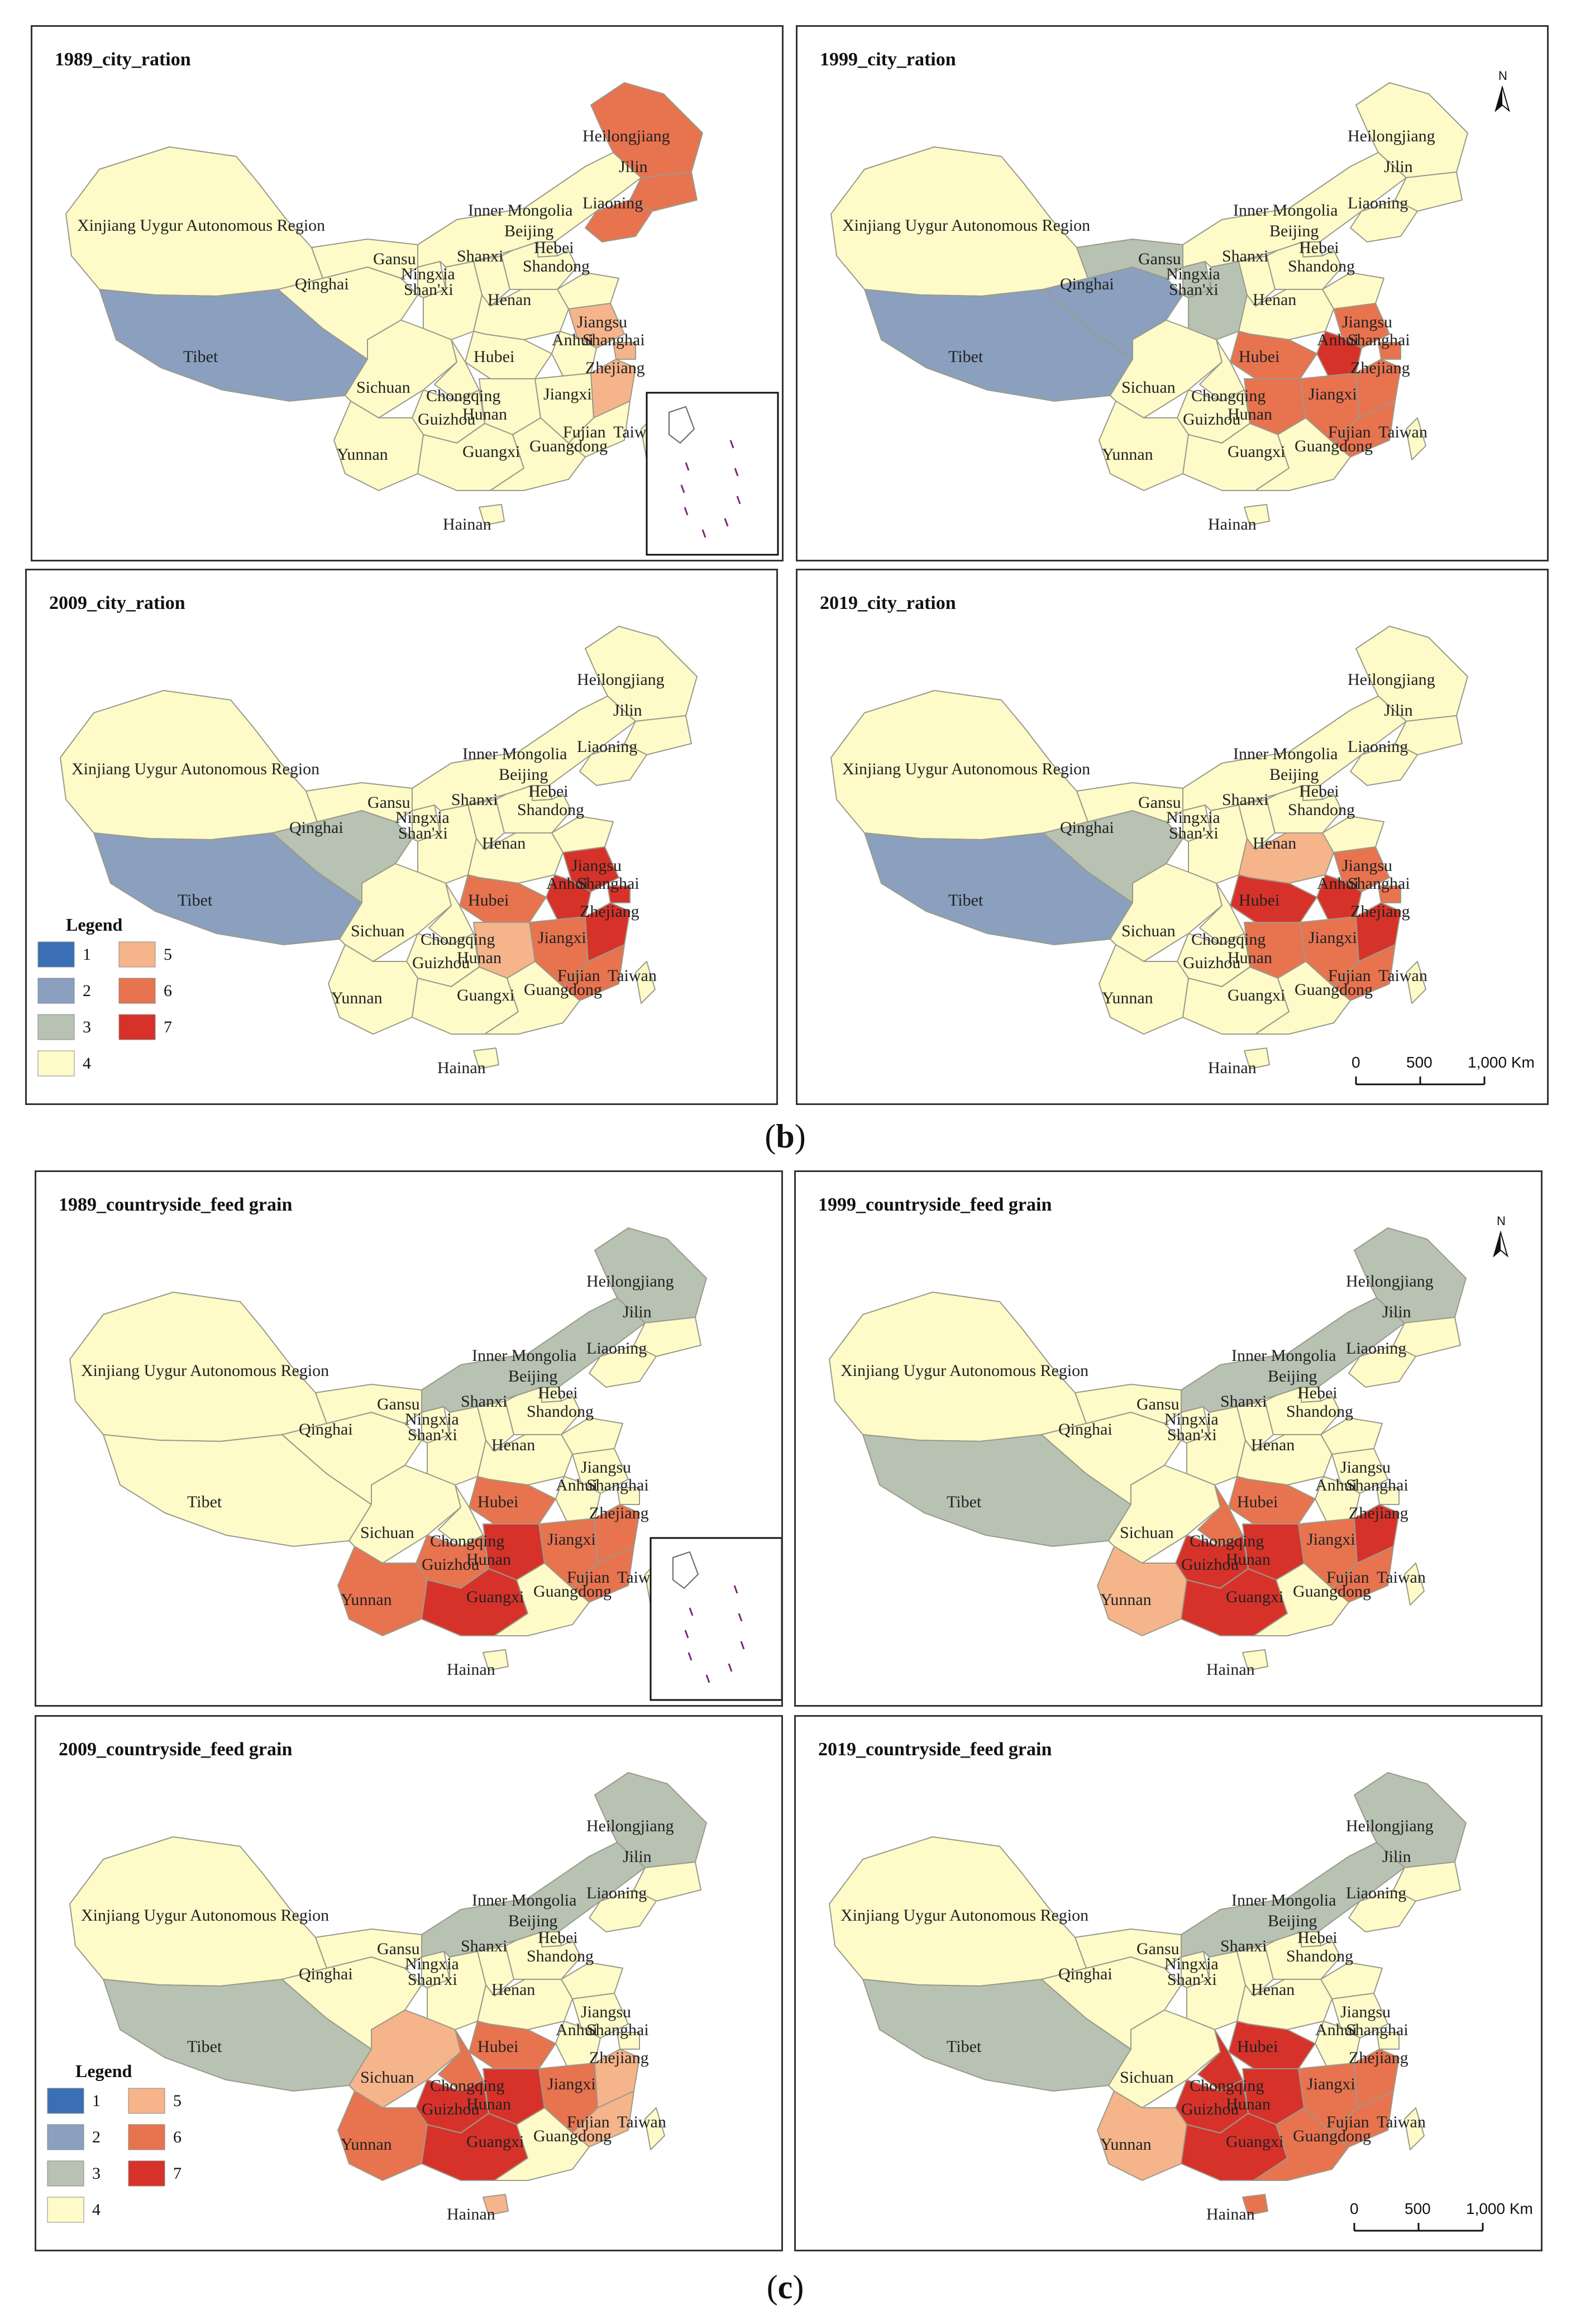 This screenshot has width=1571, height=2324. Describe the element at coordinates (94, 925) in the screenshot. I see `legend-title: Legend` at that location.